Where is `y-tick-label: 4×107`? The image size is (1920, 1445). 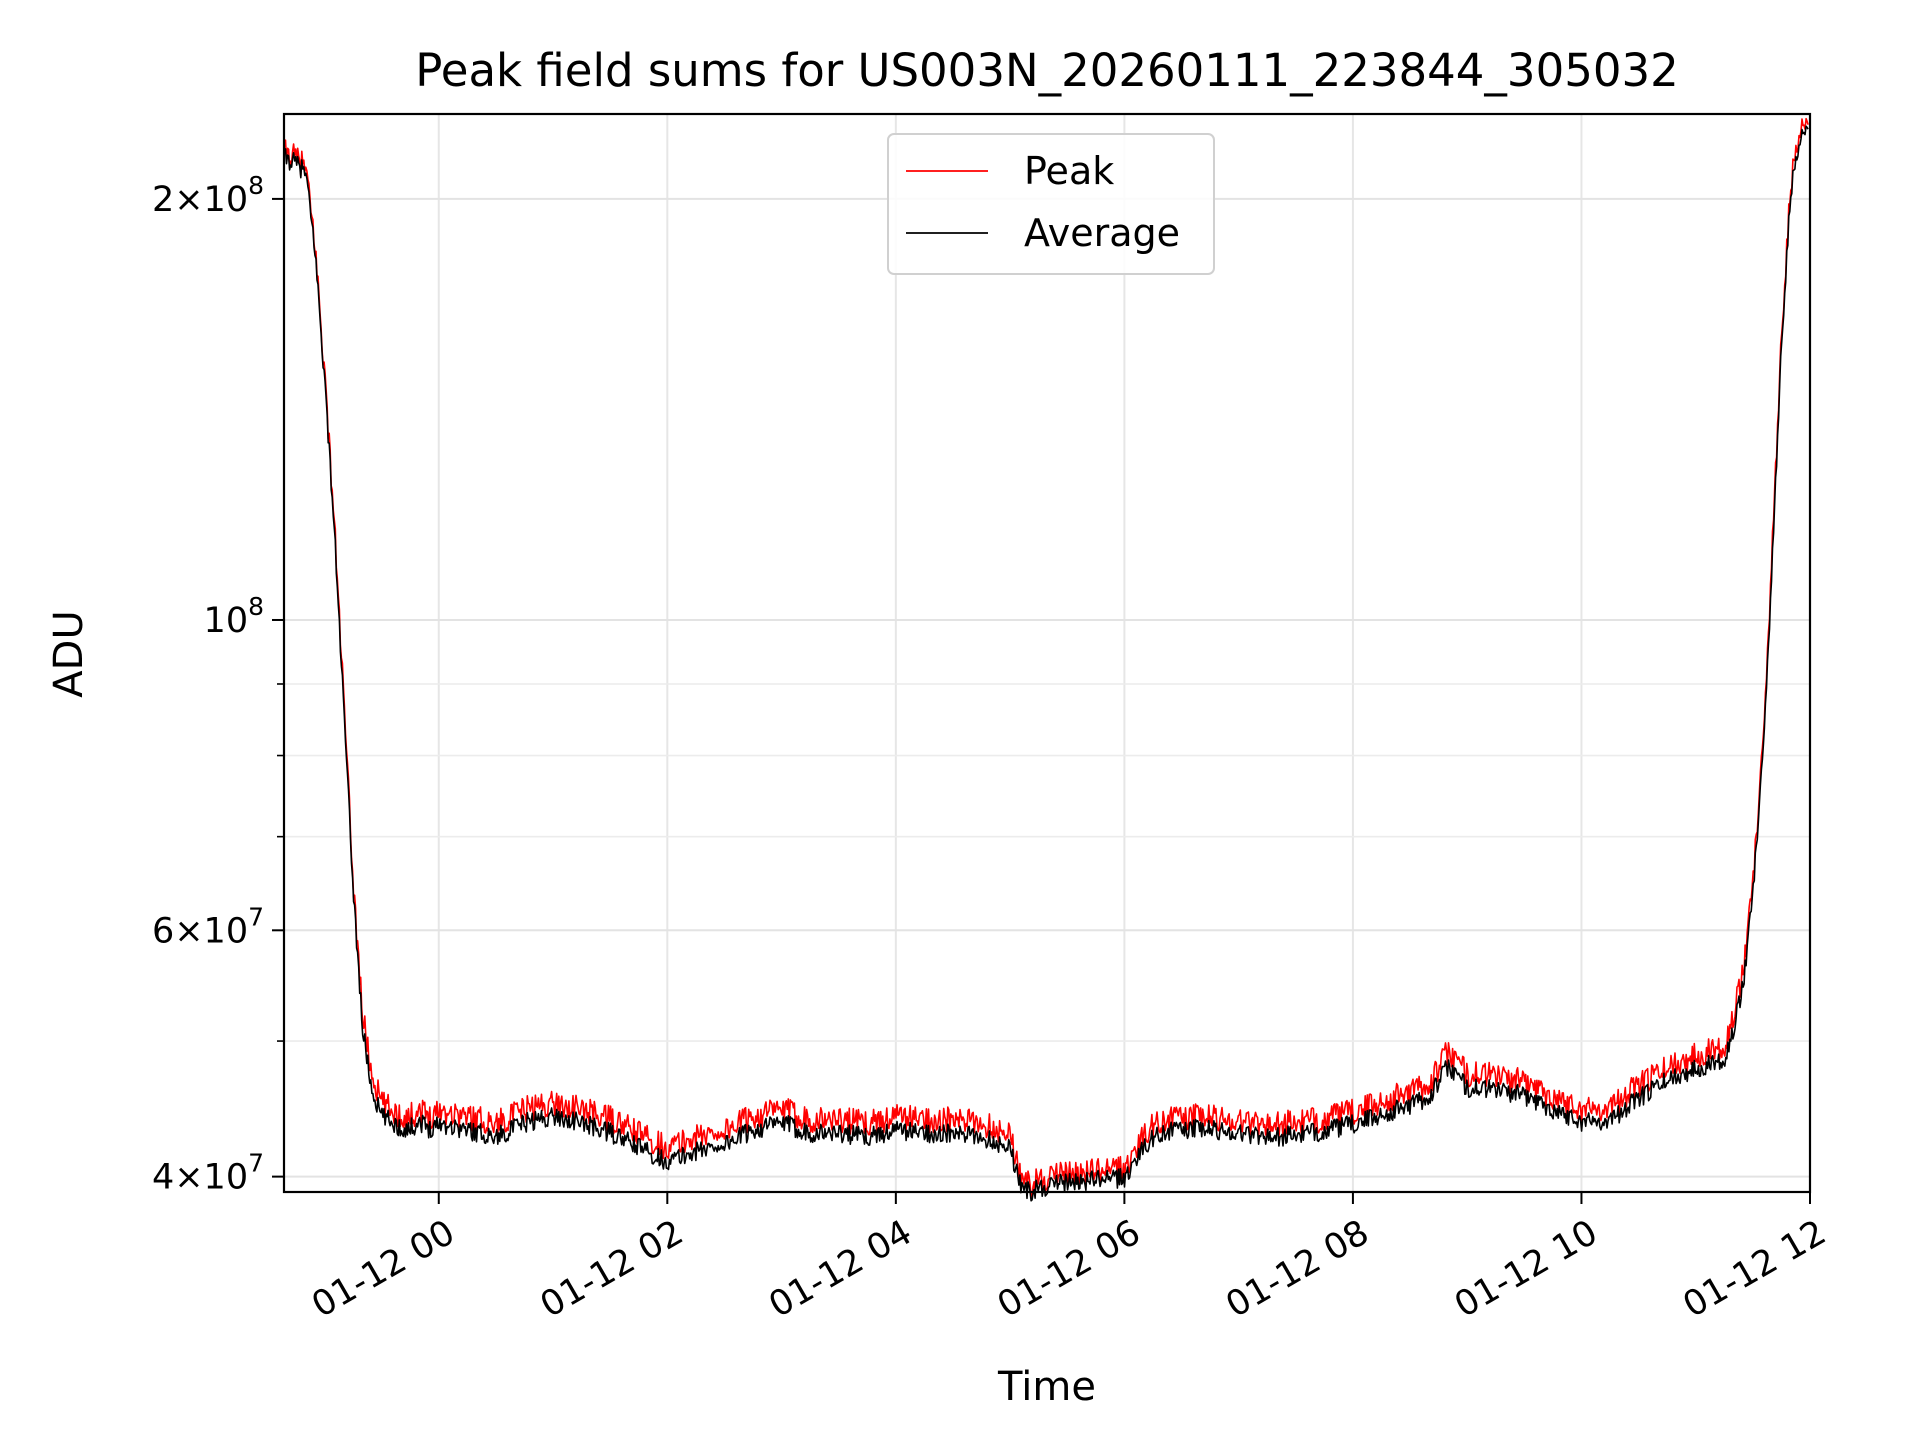
y-tick-label: 4×107 is located at coordinates (208, 1173).